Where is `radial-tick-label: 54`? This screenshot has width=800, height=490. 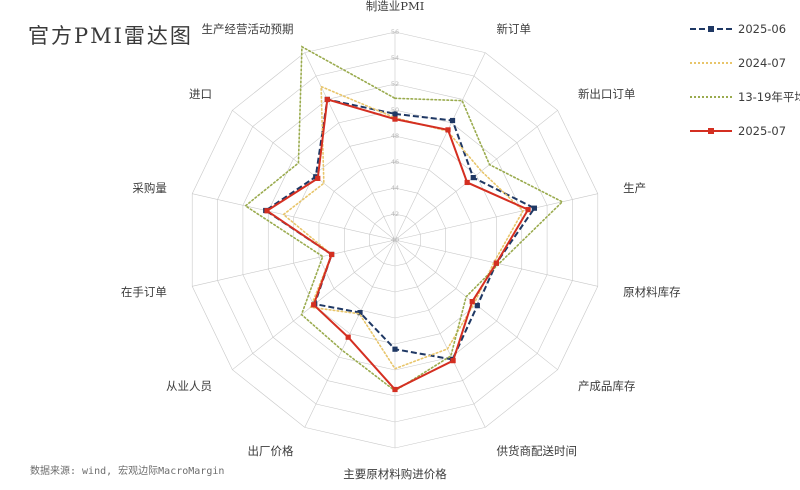
radial-tick-label: 54 is located at coordinates (395, 58).